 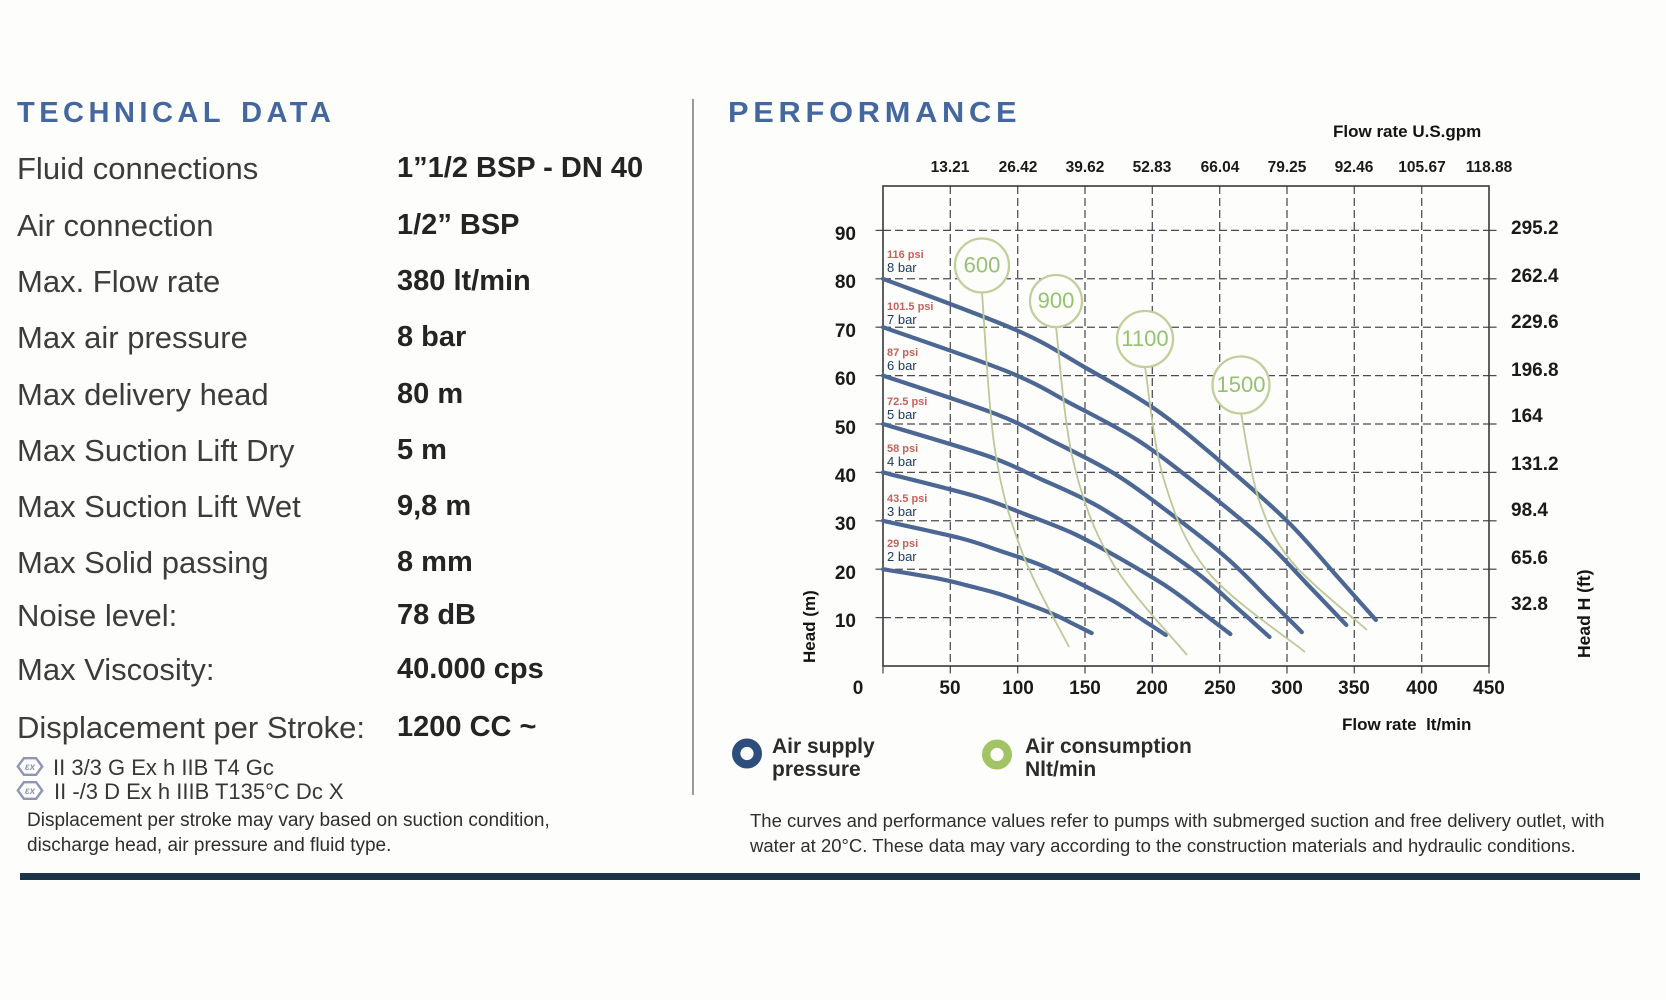 What do you see at coordinates (982, 265) in the screenshot?
I see `svg-text: 600` at bounding box center [982, 265].